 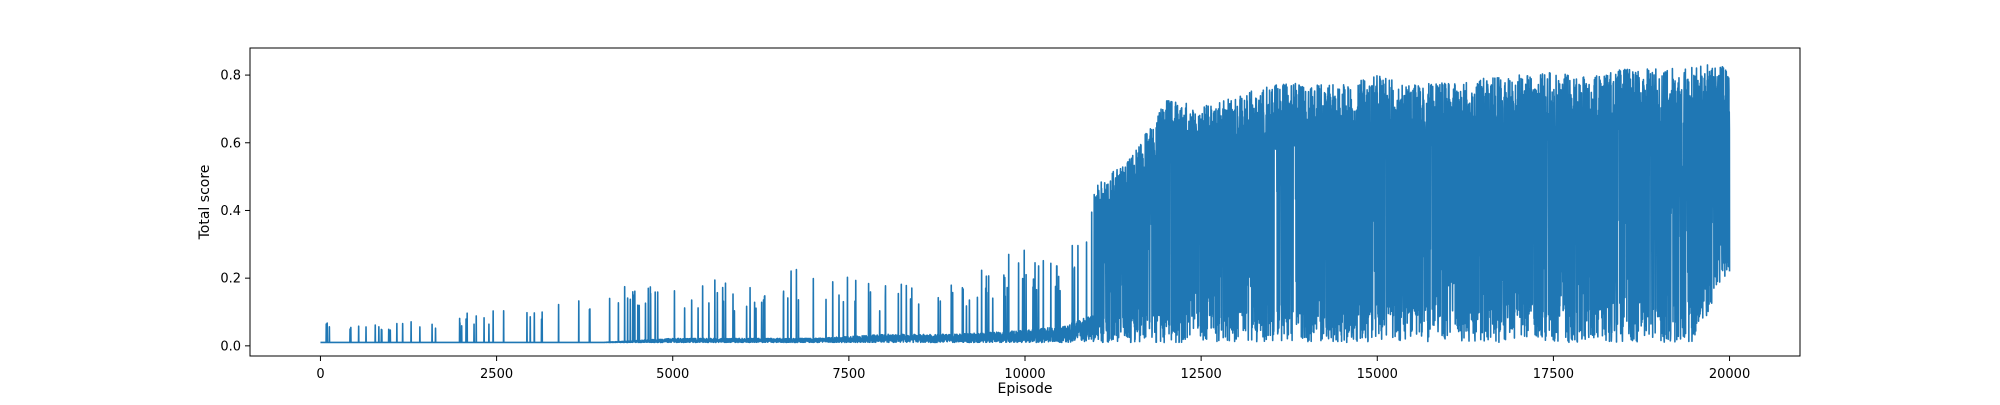 I want to click on y-tick-label: 0.2, so click(x=230, y=279).